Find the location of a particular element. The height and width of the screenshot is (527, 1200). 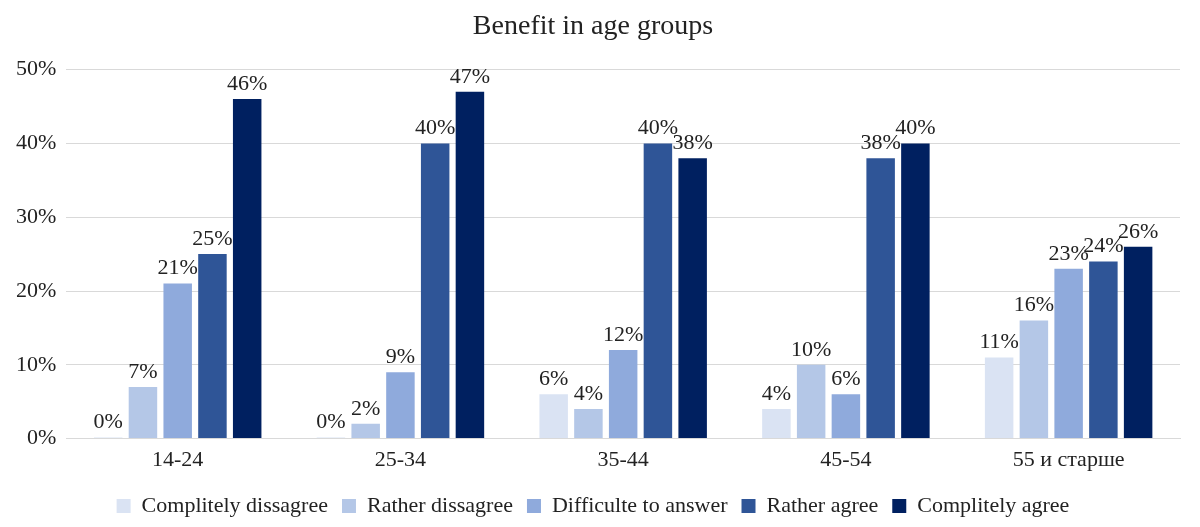

legend-label: Complitely agree is located at coordinates (993, 504).